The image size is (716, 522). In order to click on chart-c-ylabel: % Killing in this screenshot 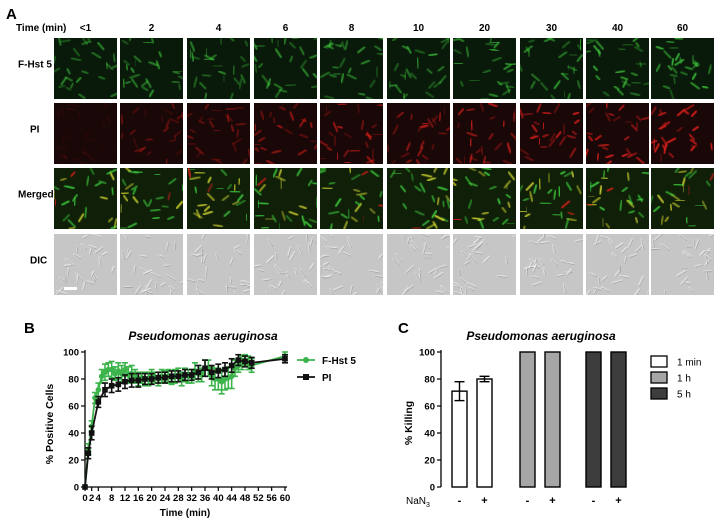, I will do `click(409, 423)`.